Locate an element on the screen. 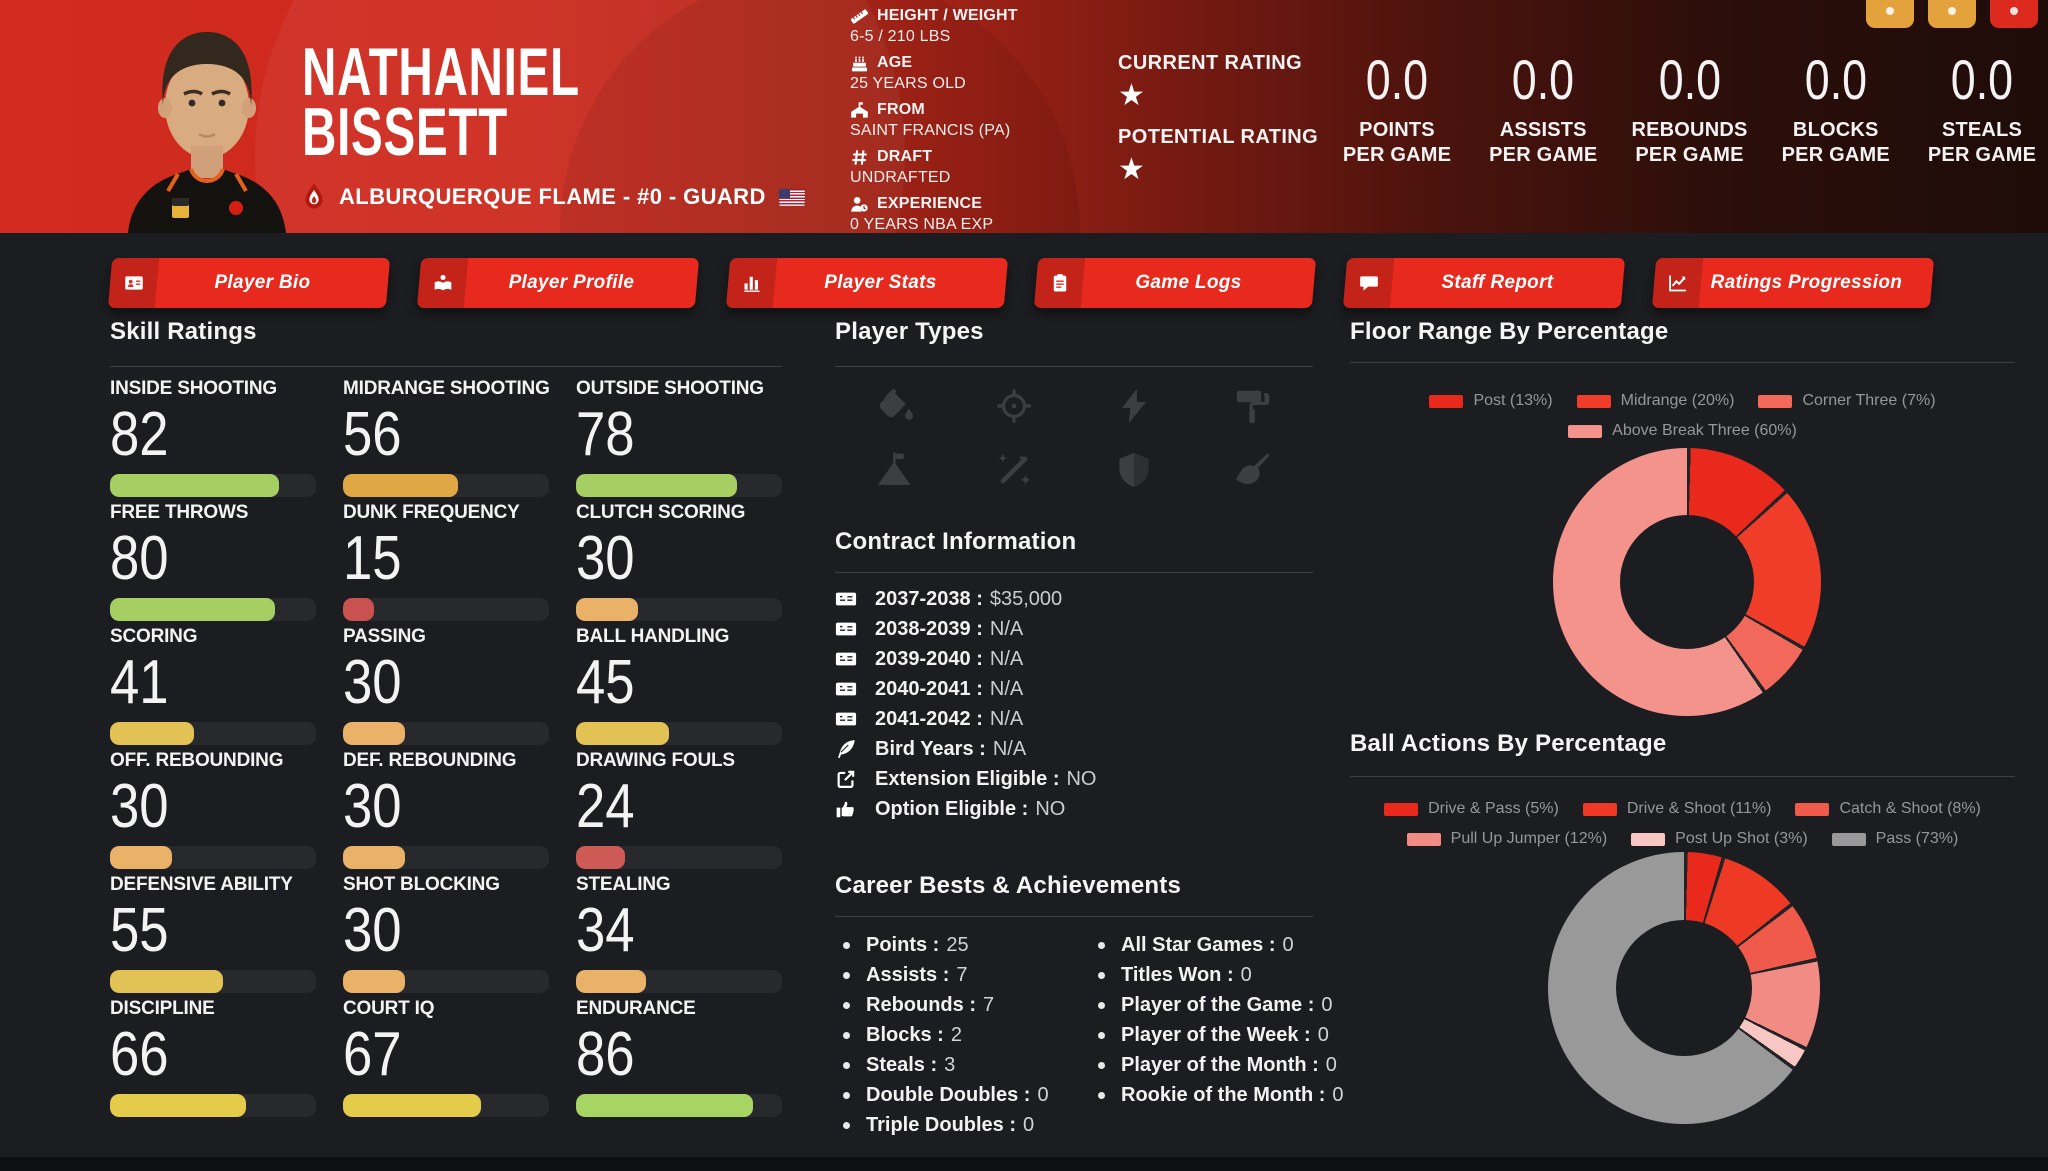  career-title: Career Bests & Achievements is located at coordinates (1008, 885).